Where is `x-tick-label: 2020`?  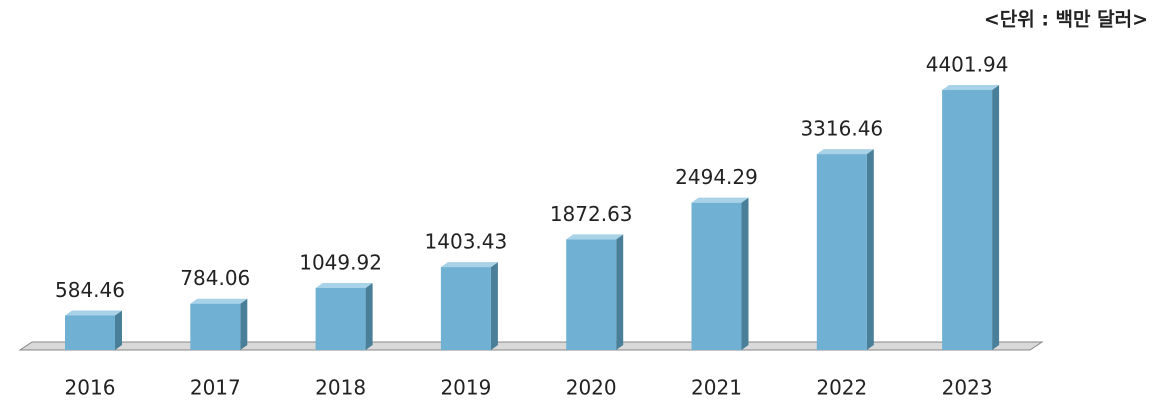
x-tick-label: 2020 is located at coordinates (591, 388).